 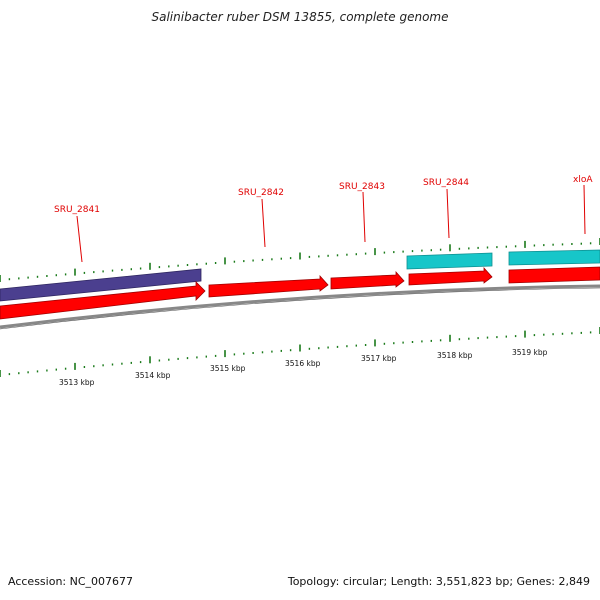 I want to click on kbp-label-3513: 3513 kbp, so click(x=77, y=382).